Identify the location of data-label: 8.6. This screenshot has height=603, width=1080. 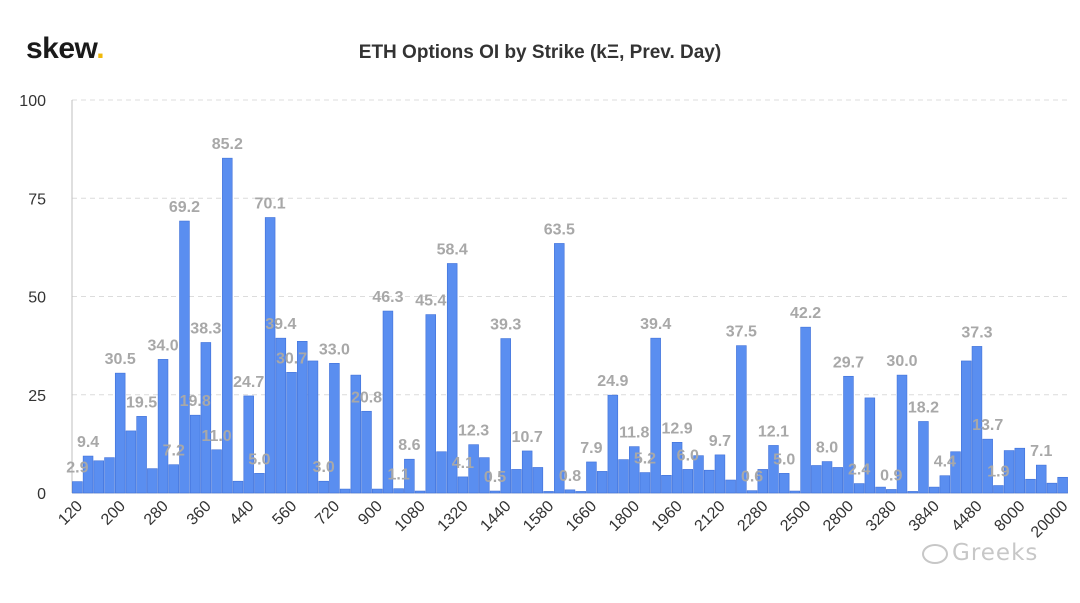
(409, 445).